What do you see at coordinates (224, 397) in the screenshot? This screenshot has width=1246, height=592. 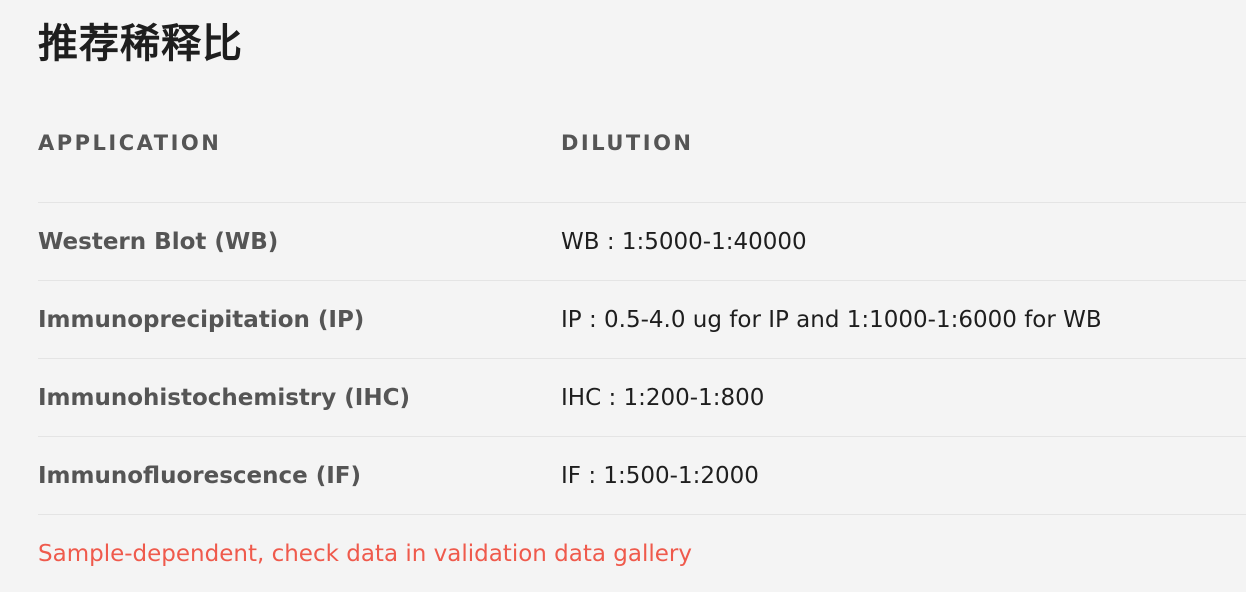 I see `application-cell: Immunohistochemistry (IHC)` at bounding box center [224, 397].